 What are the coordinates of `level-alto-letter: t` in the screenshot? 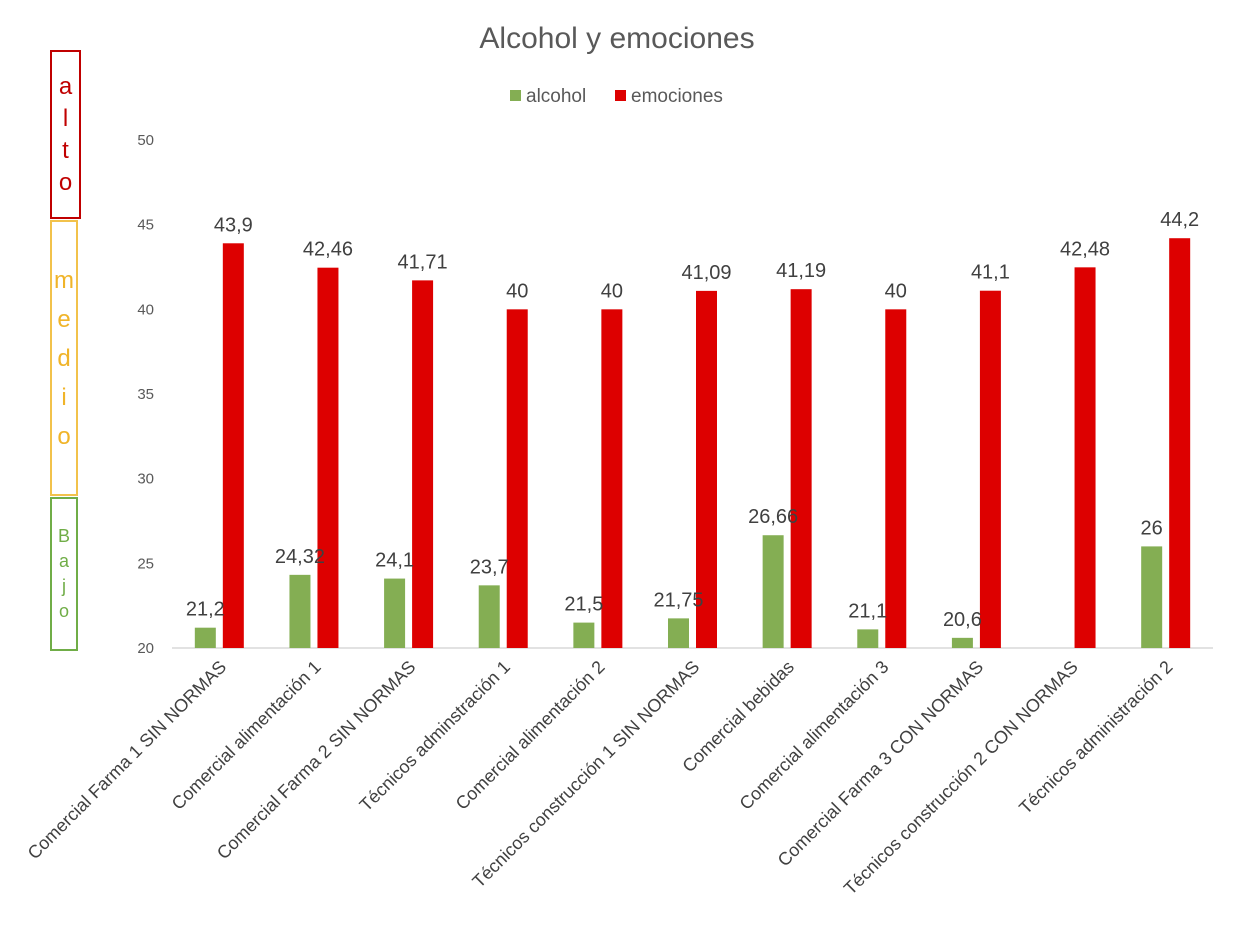 It's located at (65, 150).